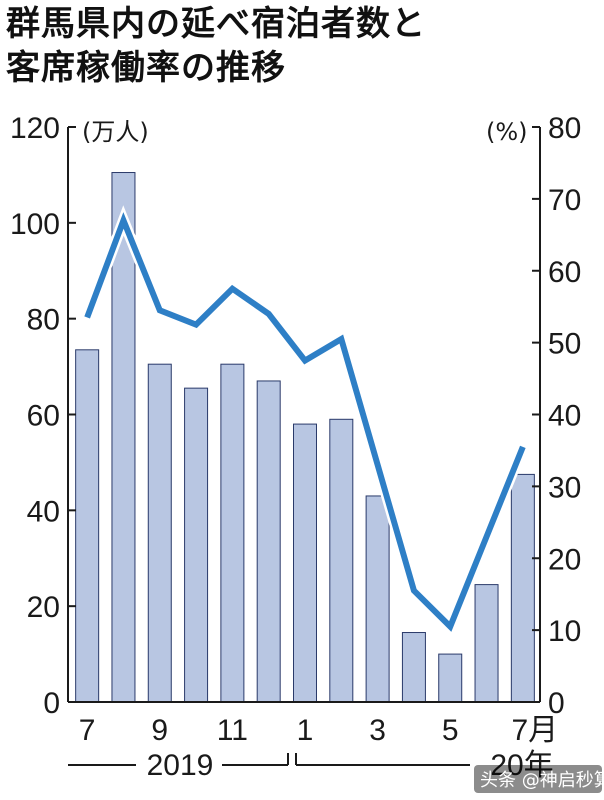 This screenshot has width=604, height=800. I want to click on title-line-2: 客席稼働率の推移, so click(146, 68).